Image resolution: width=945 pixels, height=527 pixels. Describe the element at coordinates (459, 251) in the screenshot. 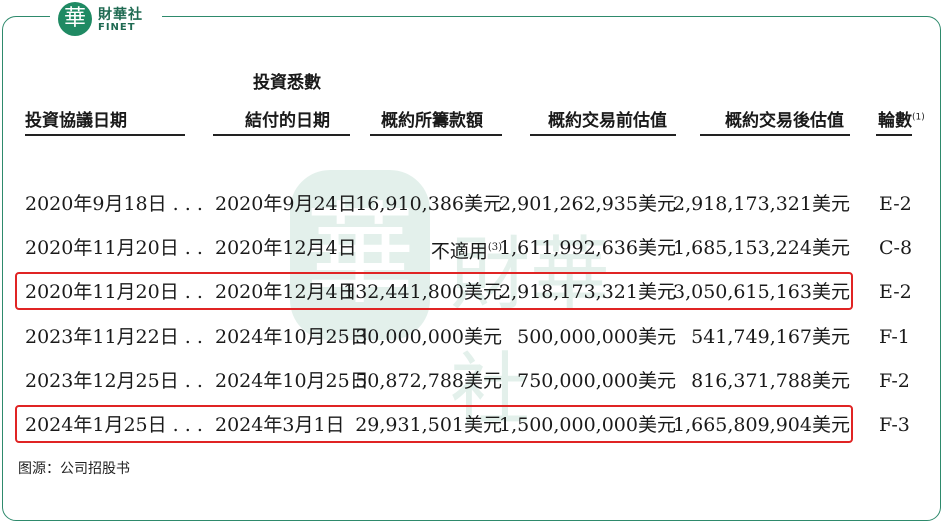

I see `cell-amount-value: 不適用` at that location.